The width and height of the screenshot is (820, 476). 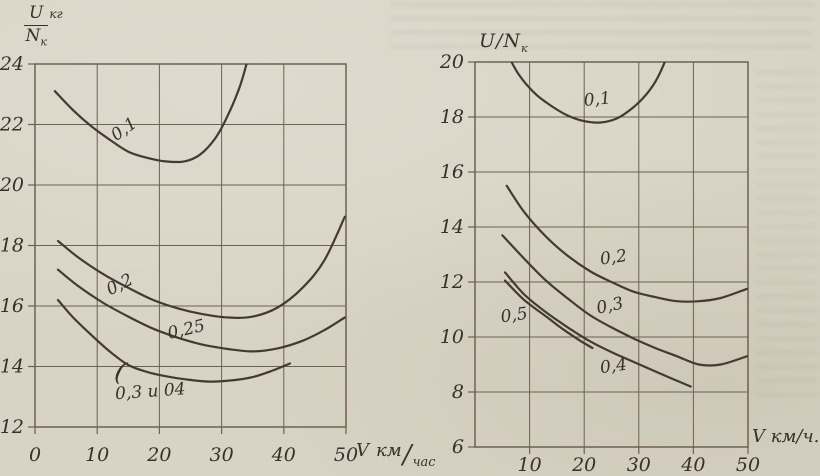 I want to click on curve-0,5, so click(x=548, y=314).